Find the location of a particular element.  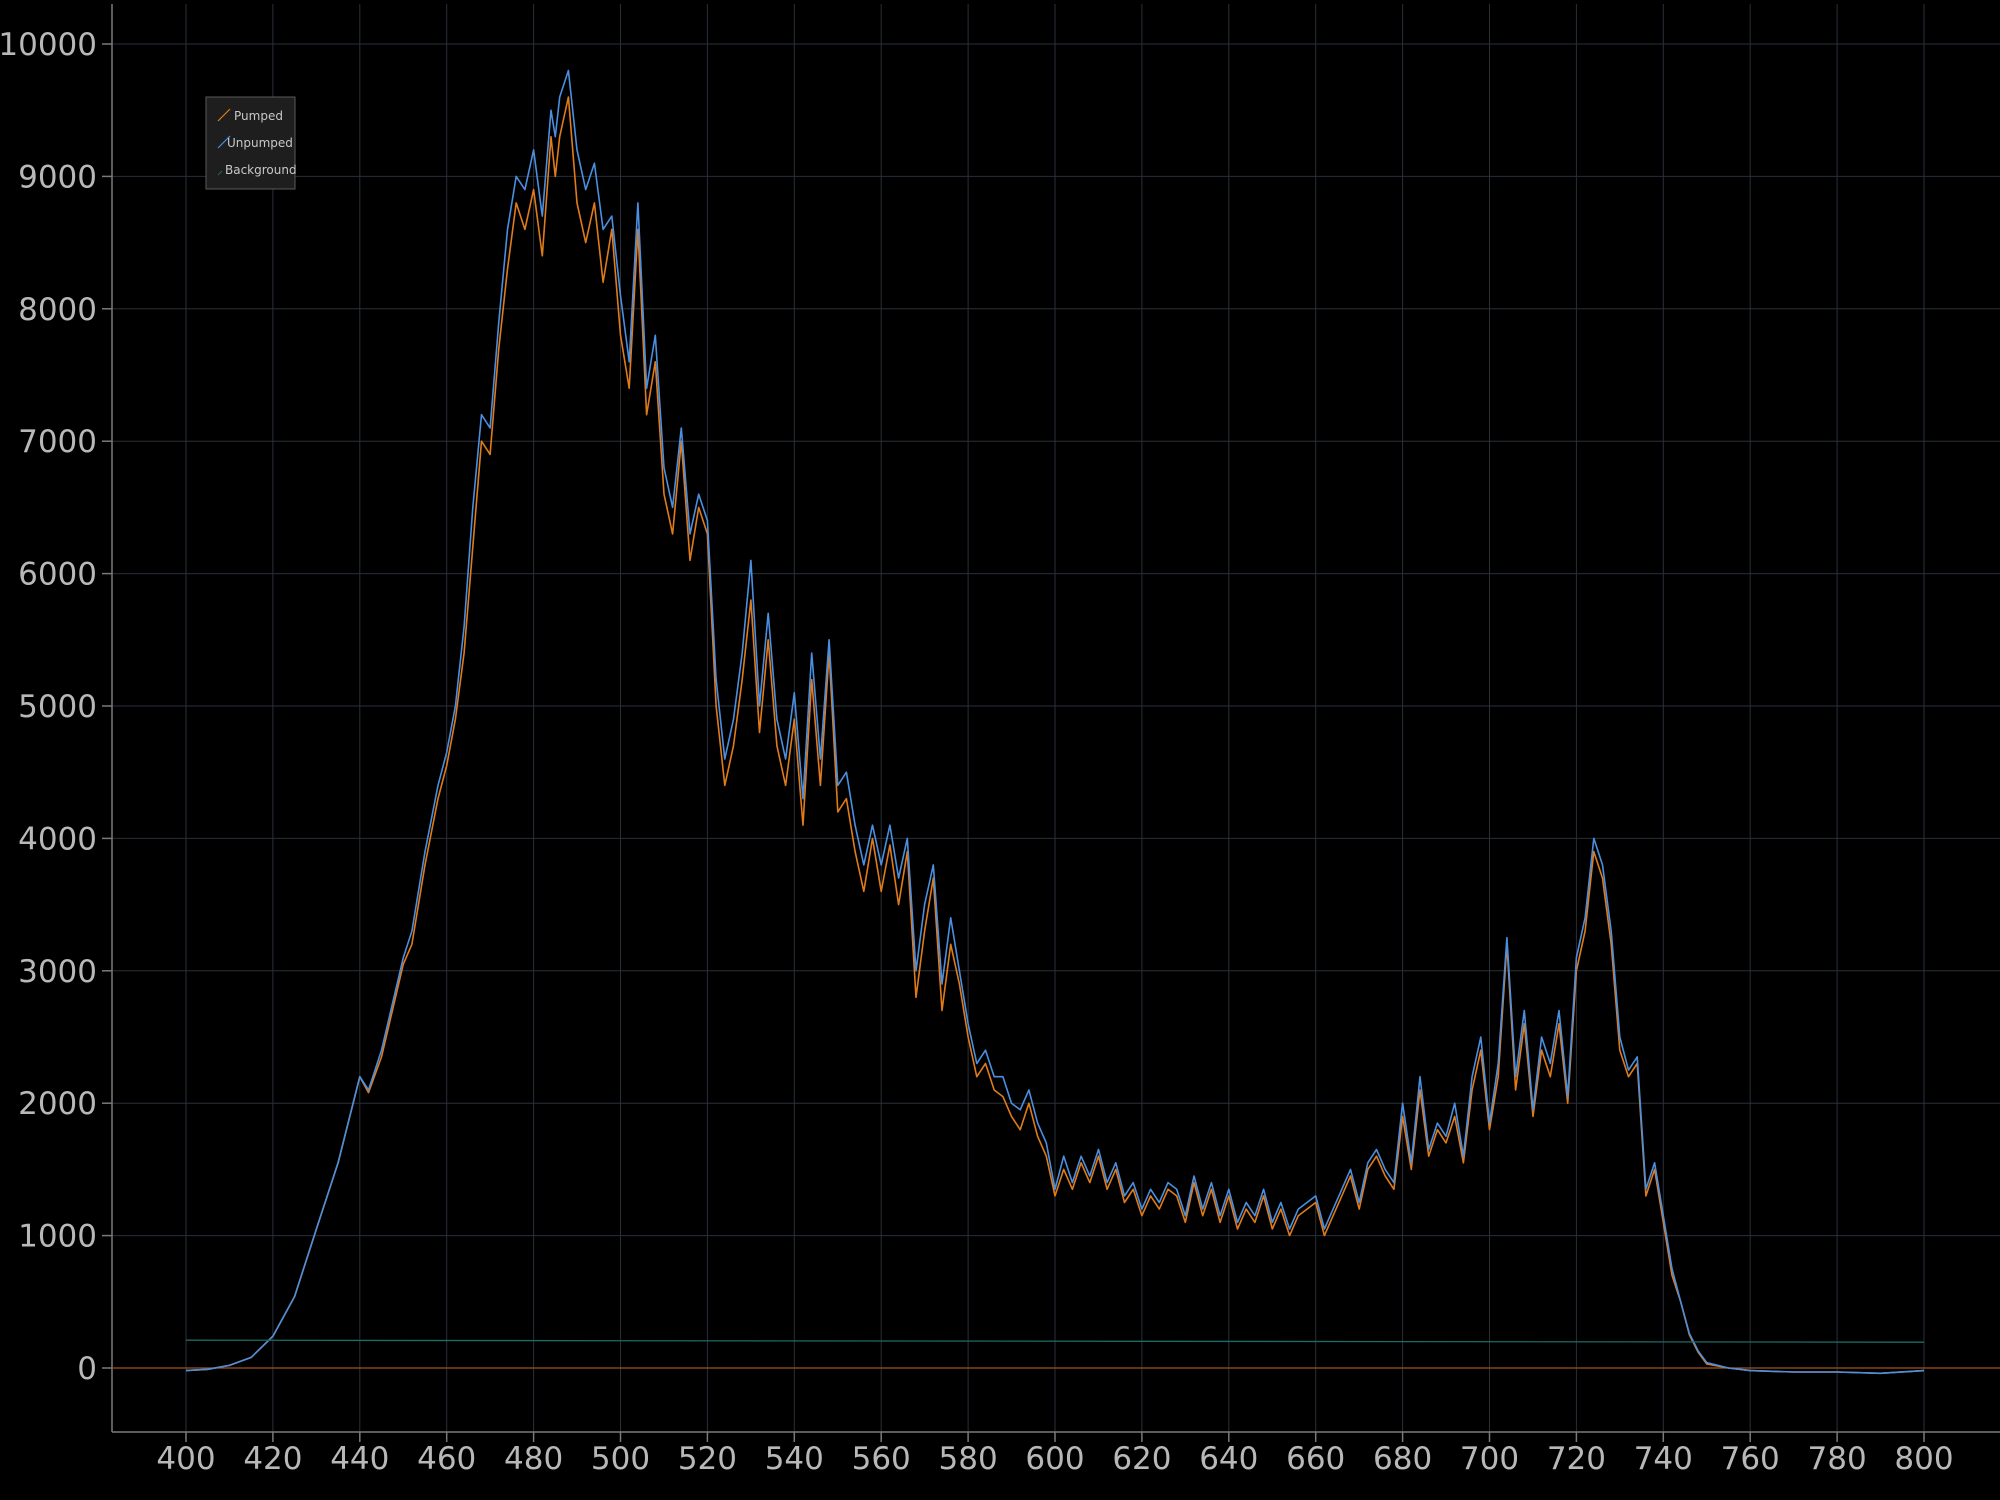

x-tick-label: 560 is located at coordinates (881, 1459).